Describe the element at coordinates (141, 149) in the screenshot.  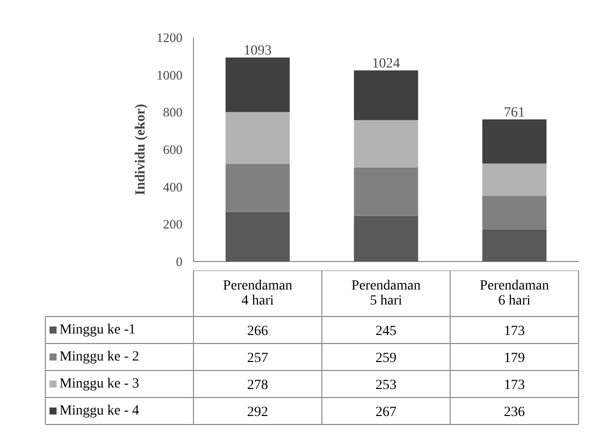
I see `y-axis-title: Individu (ekor)` at that location.